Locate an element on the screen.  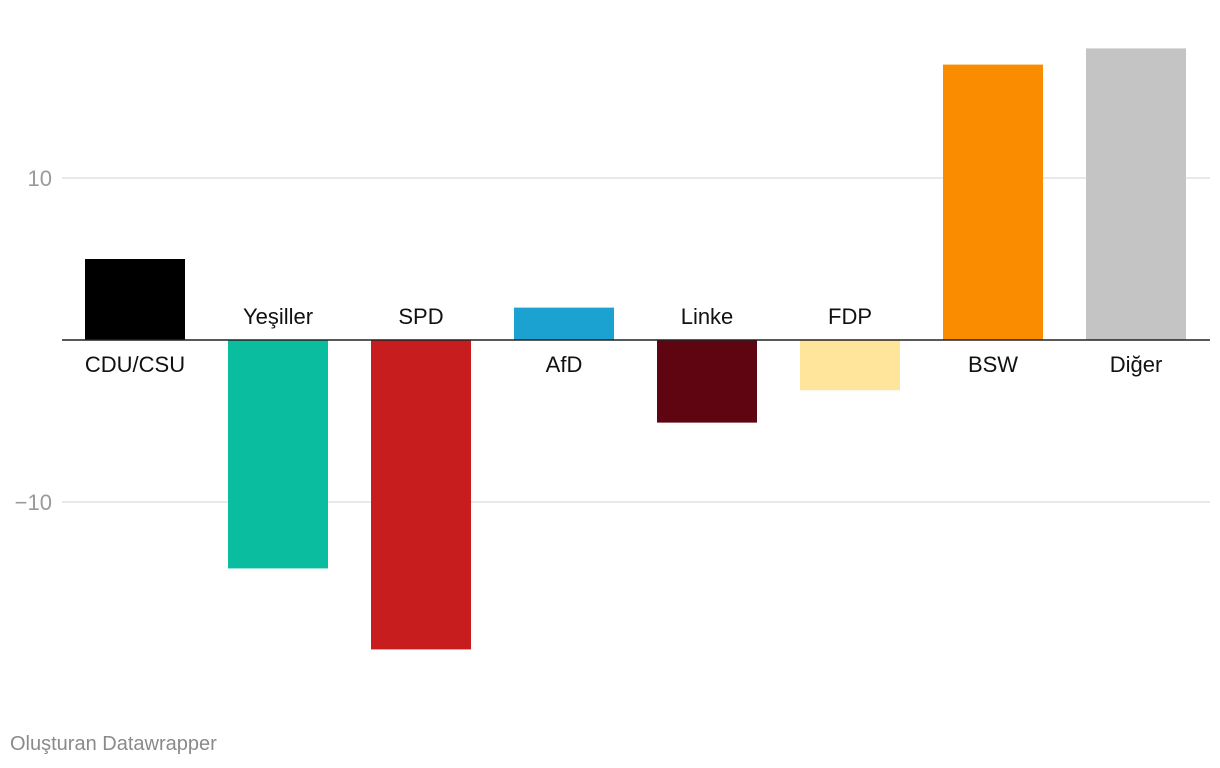
credit-text: Oluşturan Datawrapper is located at coordinates (113, 744).